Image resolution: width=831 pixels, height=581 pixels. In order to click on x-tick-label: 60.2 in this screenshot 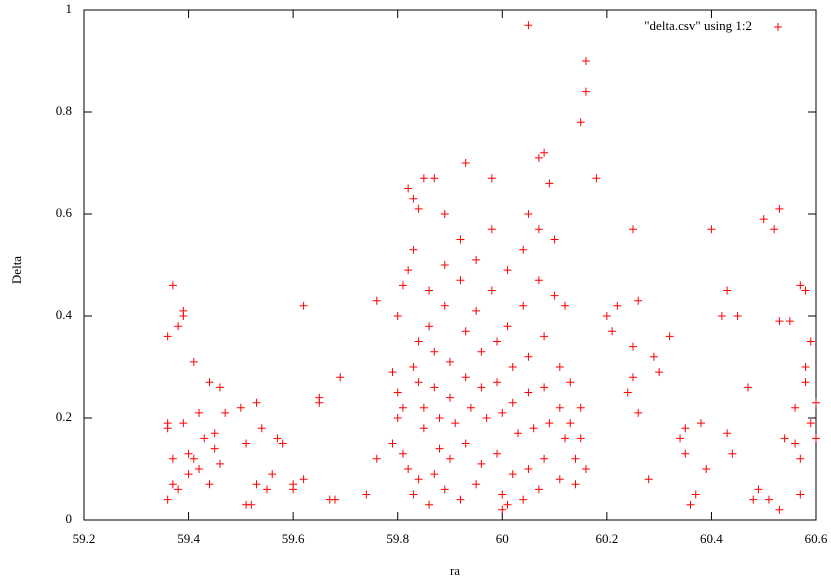, I will do `click(606, 538)`.